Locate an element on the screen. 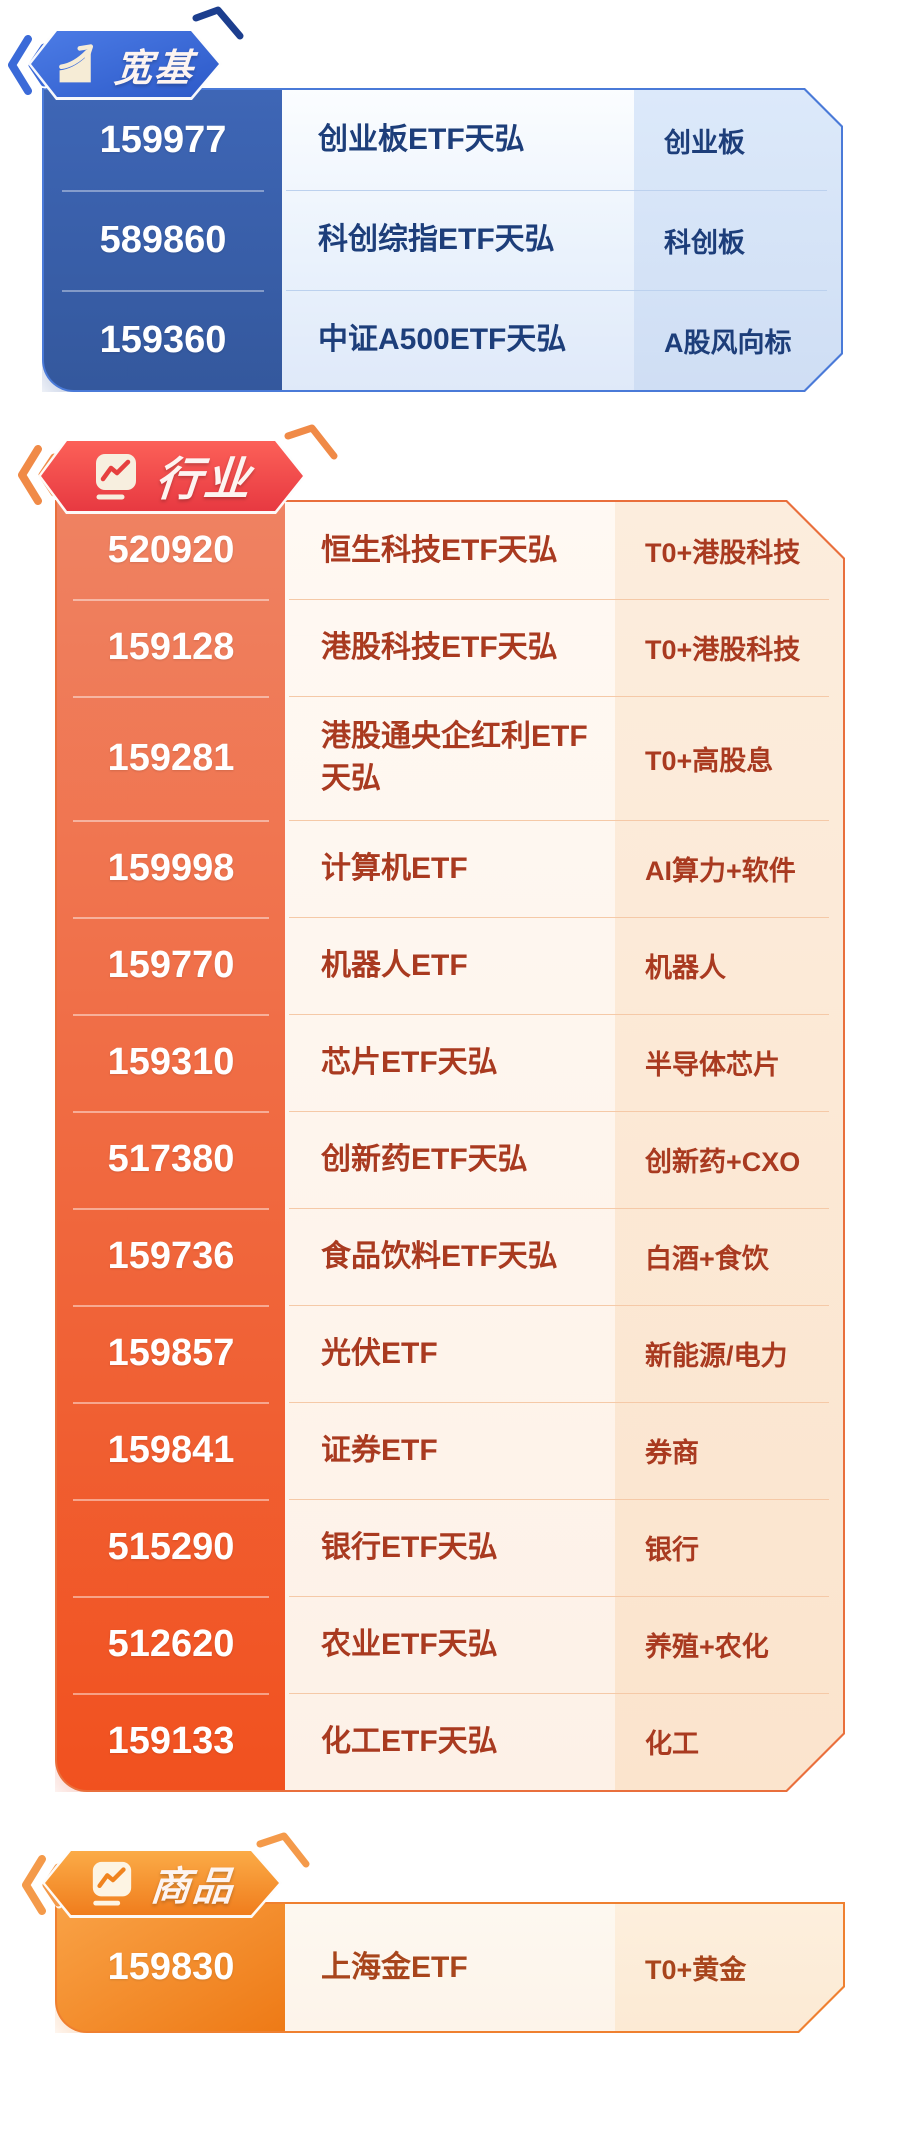  etf-code: 512620 is located at coordinates (171, 1644).